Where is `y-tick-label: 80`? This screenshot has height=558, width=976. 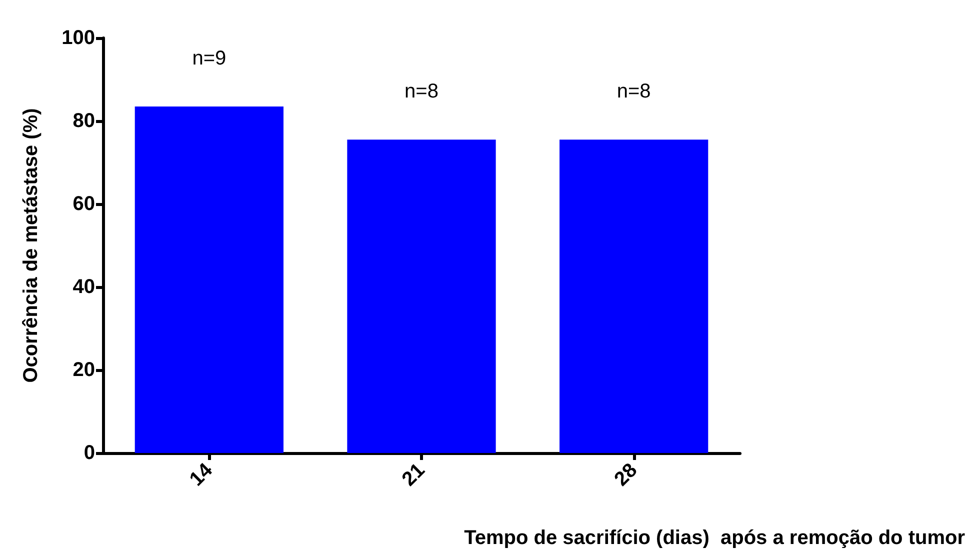
y-tick-label: 80 is located at coordinates (83, 121).